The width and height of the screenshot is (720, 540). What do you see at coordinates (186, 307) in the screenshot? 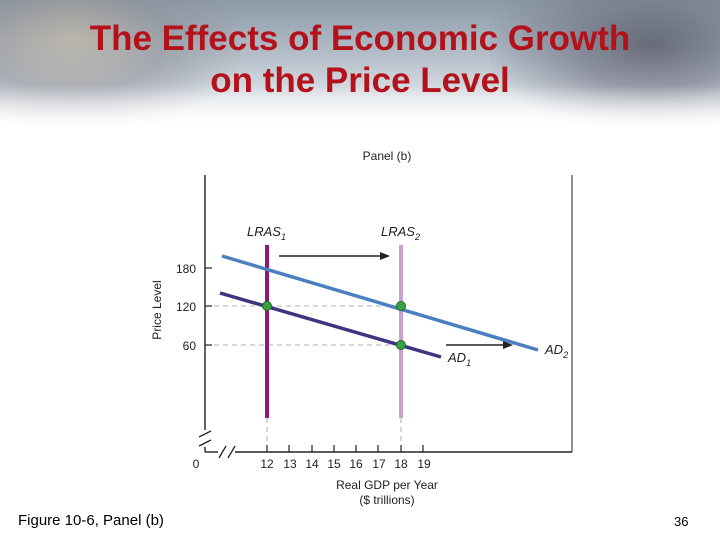
I see `y-tick-label-120: 120` at bounding box center [186, 307].